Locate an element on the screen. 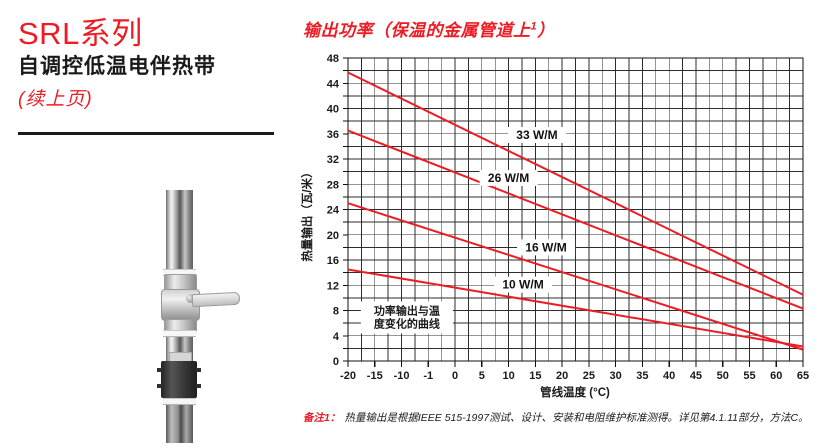 Image resolution: width=831 pixels, height=448 pixels. y-tick-label: 44 is located at coordinates (333, 84).